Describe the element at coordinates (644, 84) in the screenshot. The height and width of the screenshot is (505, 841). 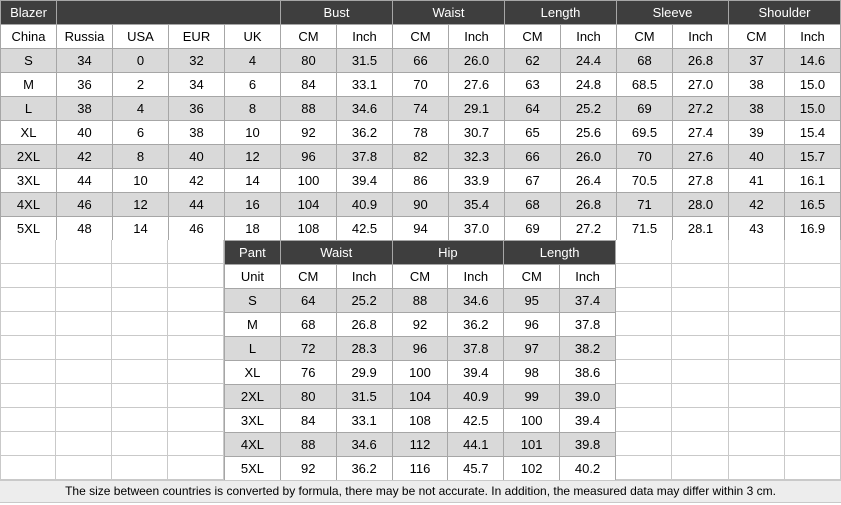
I see `size-value-cell: 68.5` at that location.